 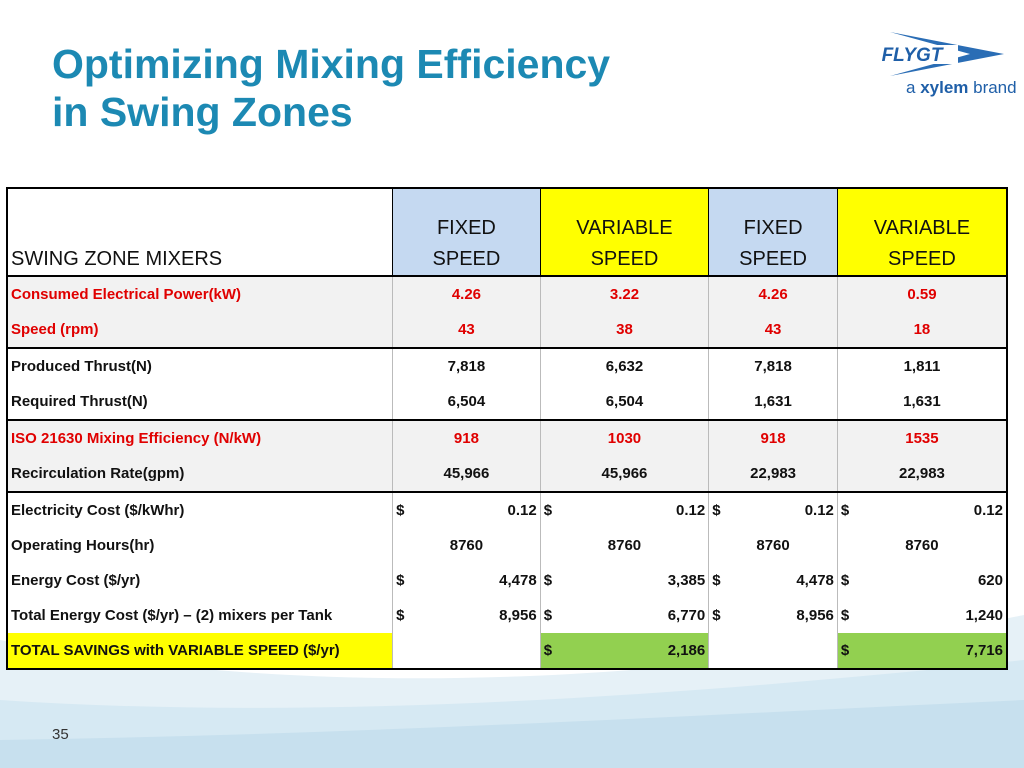 I want to click on row-label: Required Thrust(N), so click(x=199, y=402).